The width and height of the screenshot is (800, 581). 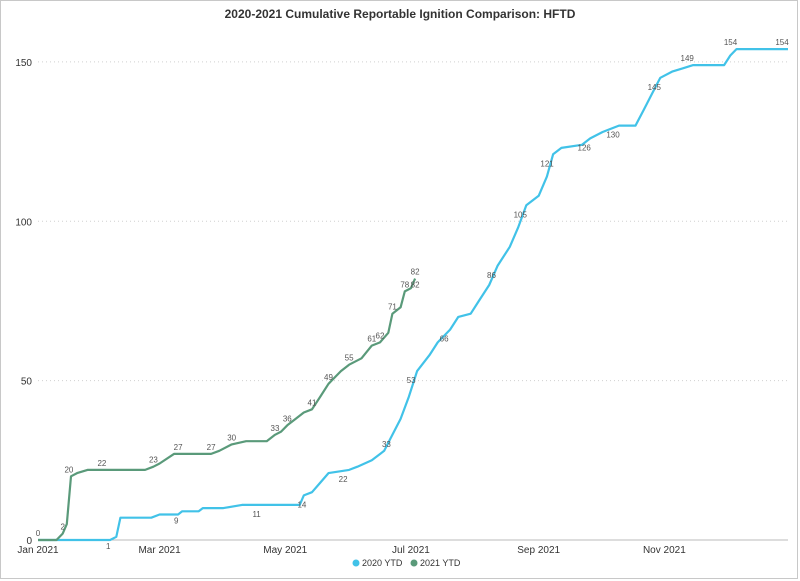 I want to click on legend-label: 2020 YTD, so click(x=382, y=563).